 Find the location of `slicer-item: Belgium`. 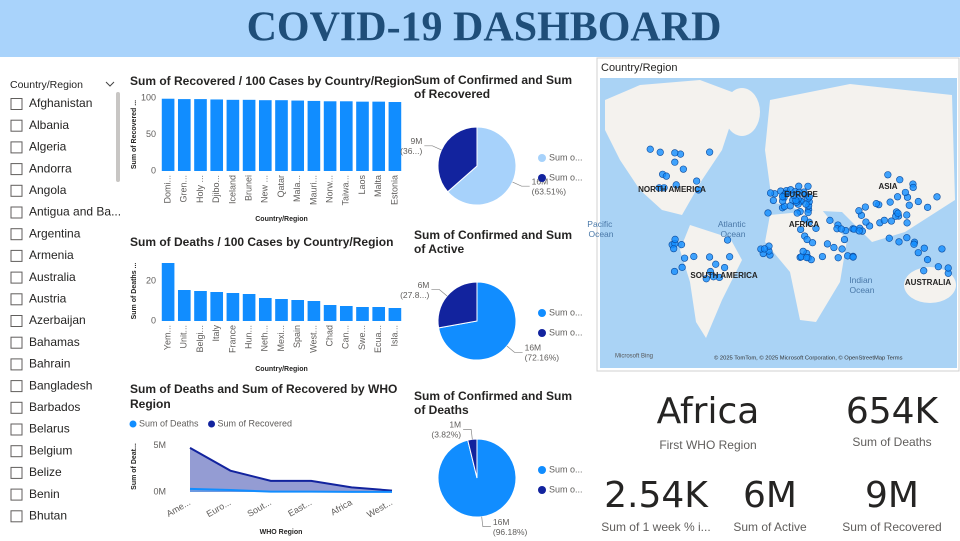

slicer-item: Belgium is located at coordinates (50, 450).